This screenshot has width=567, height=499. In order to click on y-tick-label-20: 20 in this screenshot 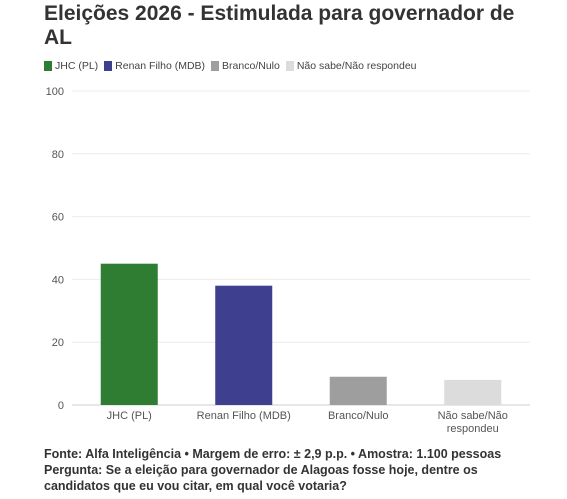, I will do `click(58, 343)`.